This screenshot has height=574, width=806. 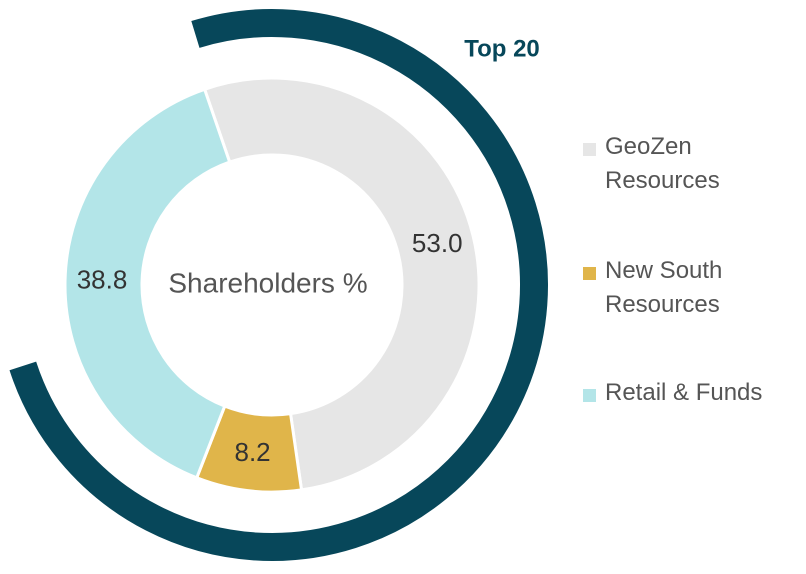 I want to click on legend-label: Retail & Funds, so click(x=684, y=392).